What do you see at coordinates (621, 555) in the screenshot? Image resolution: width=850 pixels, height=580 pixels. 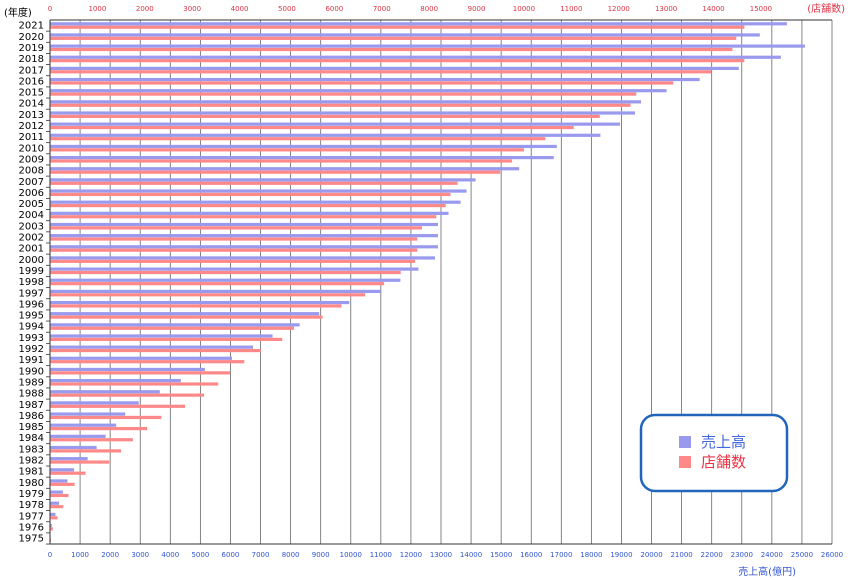 I see `x-tick-label: 19000` at bounding box center [621, 555].